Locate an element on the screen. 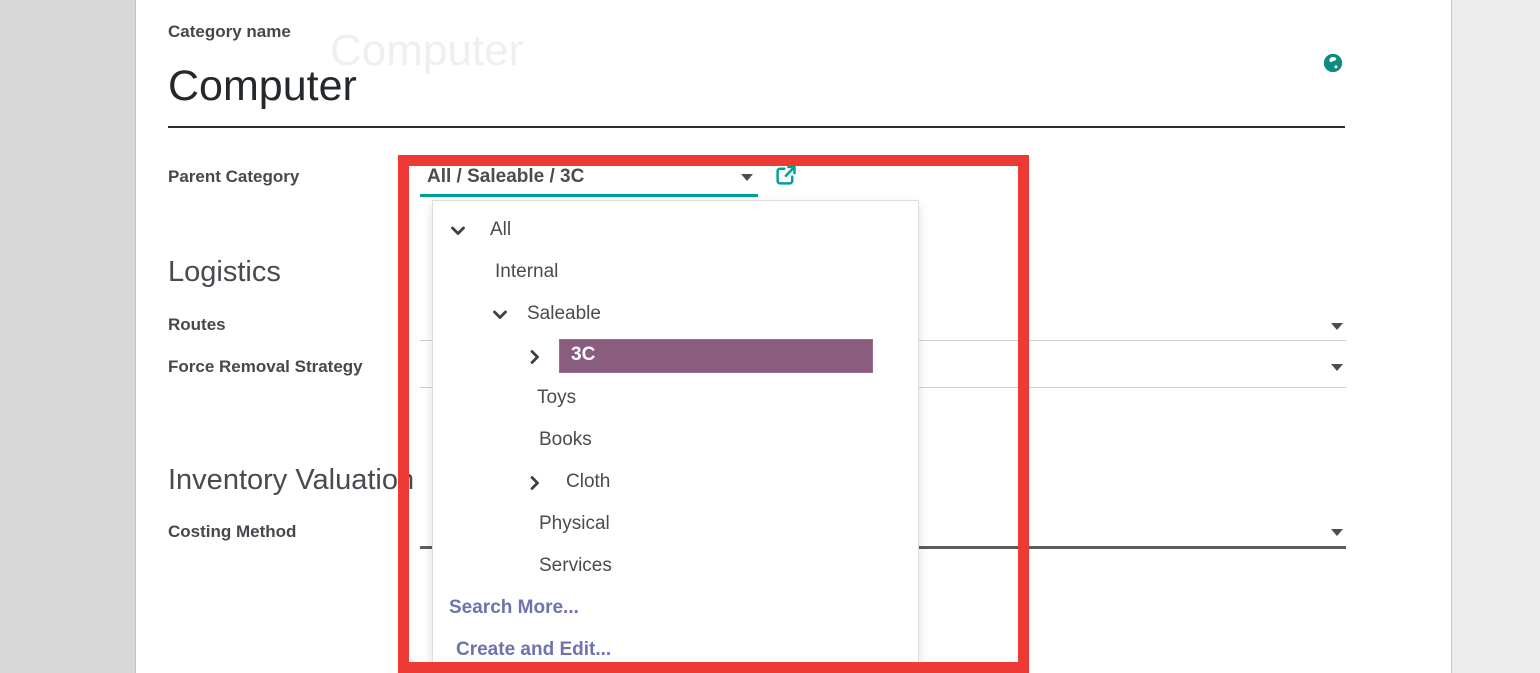 Image resolution: width=1540 pixels, height=673 pixels. item-label: Books is located at coordinates (565, 439).